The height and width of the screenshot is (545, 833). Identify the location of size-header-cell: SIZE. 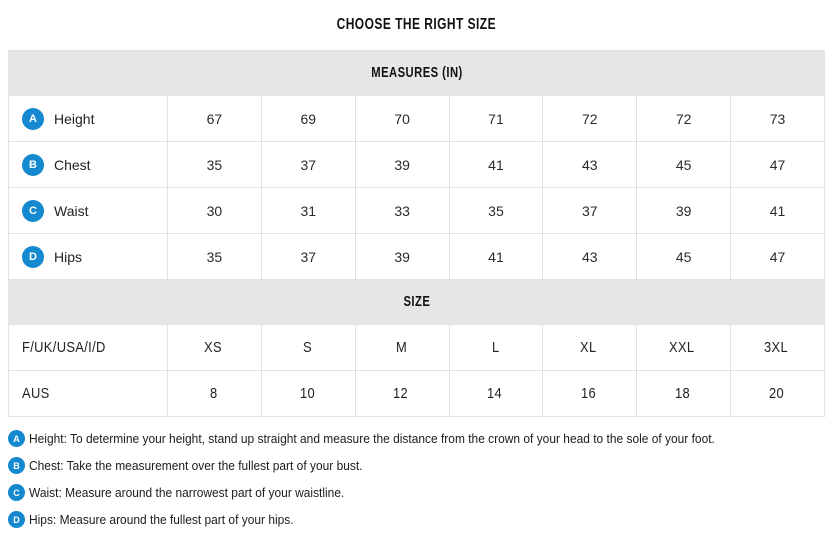
(416, 302).